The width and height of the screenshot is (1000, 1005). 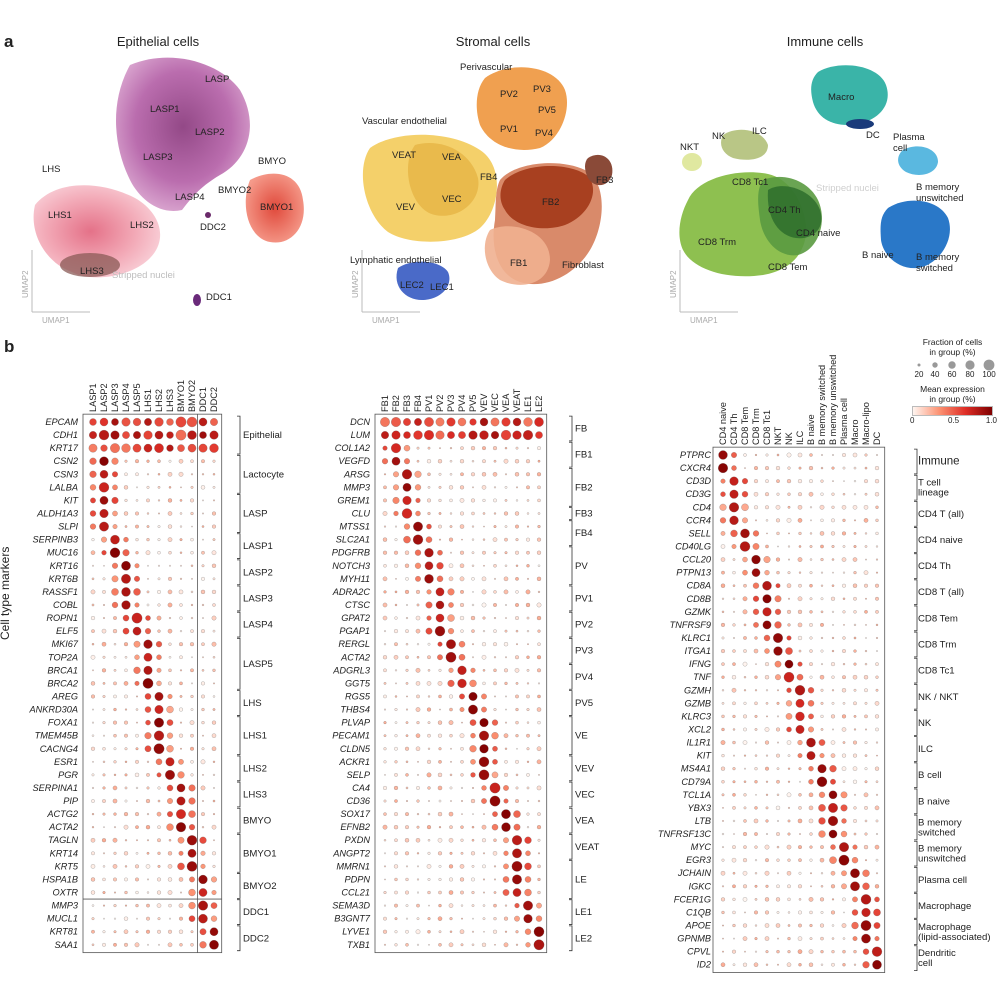 I want to click on gene-label: PTPRC, so click(x=696, y=455).